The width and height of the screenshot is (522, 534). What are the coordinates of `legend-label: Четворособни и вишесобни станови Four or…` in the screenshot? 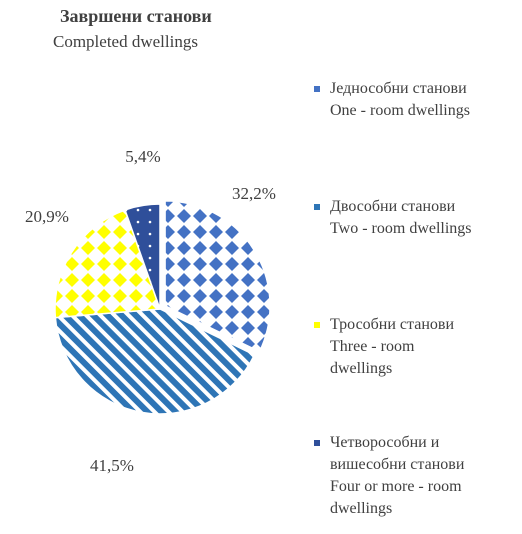 It's located at (397, 475).